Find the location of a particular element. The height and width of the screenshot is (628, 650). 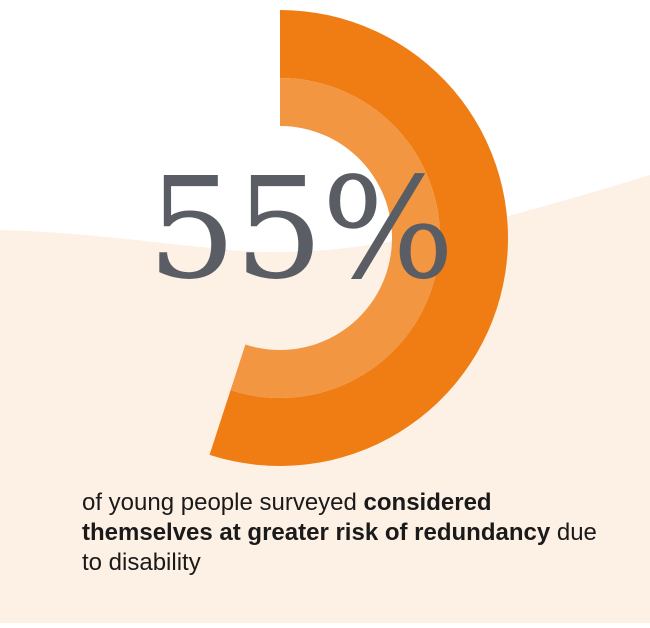

caption-text-regular: of young people surveyed is located at coordinates (223, 502).